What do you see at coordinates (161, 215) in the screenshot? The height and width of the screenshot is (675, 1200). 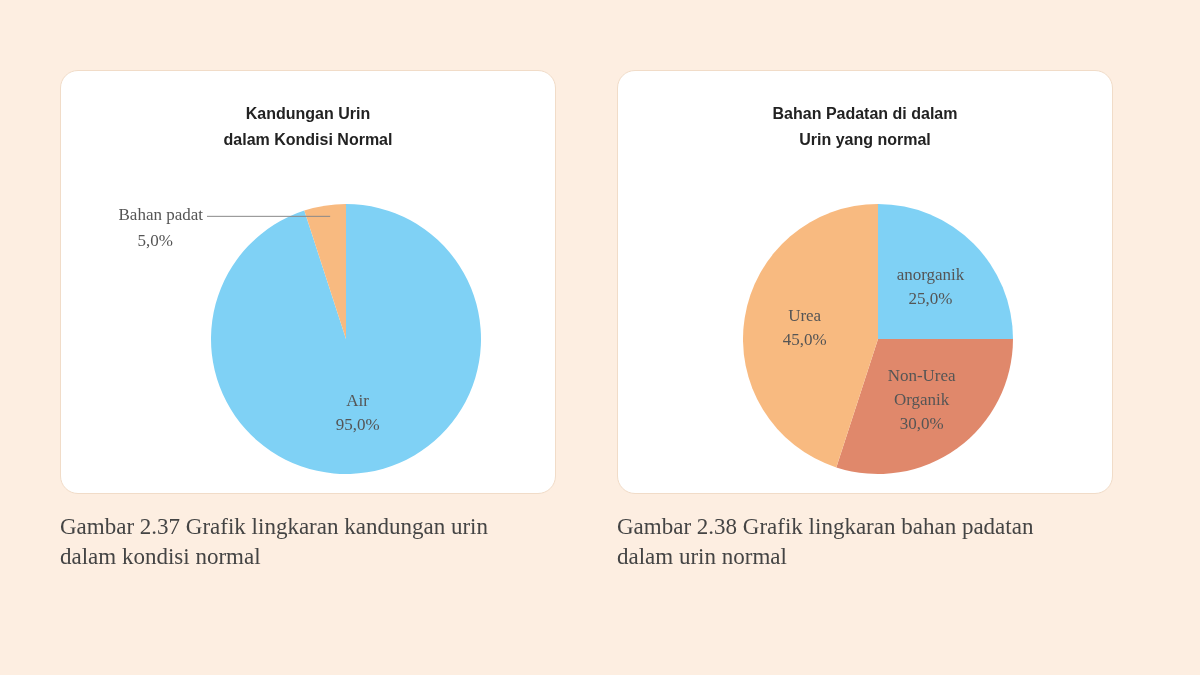 I see `slice-label: Bahan padat` at bounding box center [161, 215].